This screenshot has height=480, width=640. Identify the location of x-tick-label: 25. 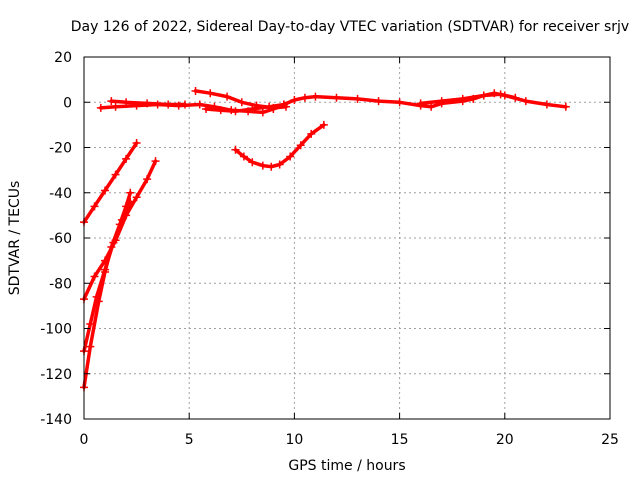
(610, 440).